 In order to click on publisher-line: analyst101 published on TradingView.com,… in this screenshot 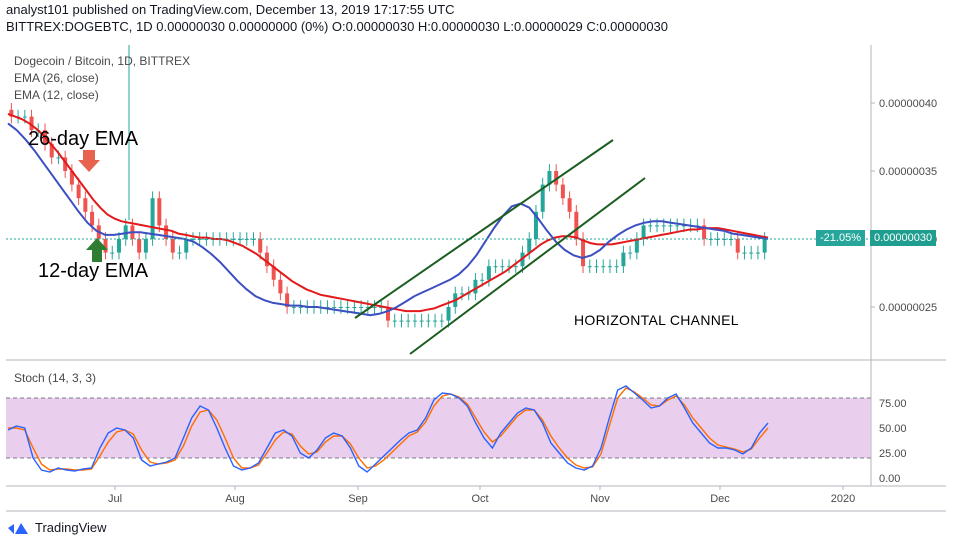, I will do `click(230, 9)`.